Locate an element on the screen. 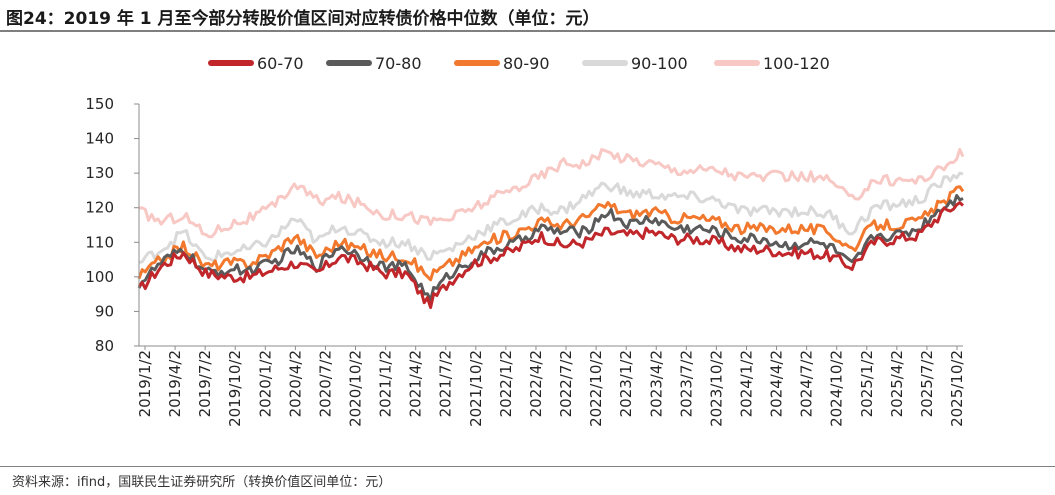  y-tick-label: 80 is located at coordinates (104, 346).